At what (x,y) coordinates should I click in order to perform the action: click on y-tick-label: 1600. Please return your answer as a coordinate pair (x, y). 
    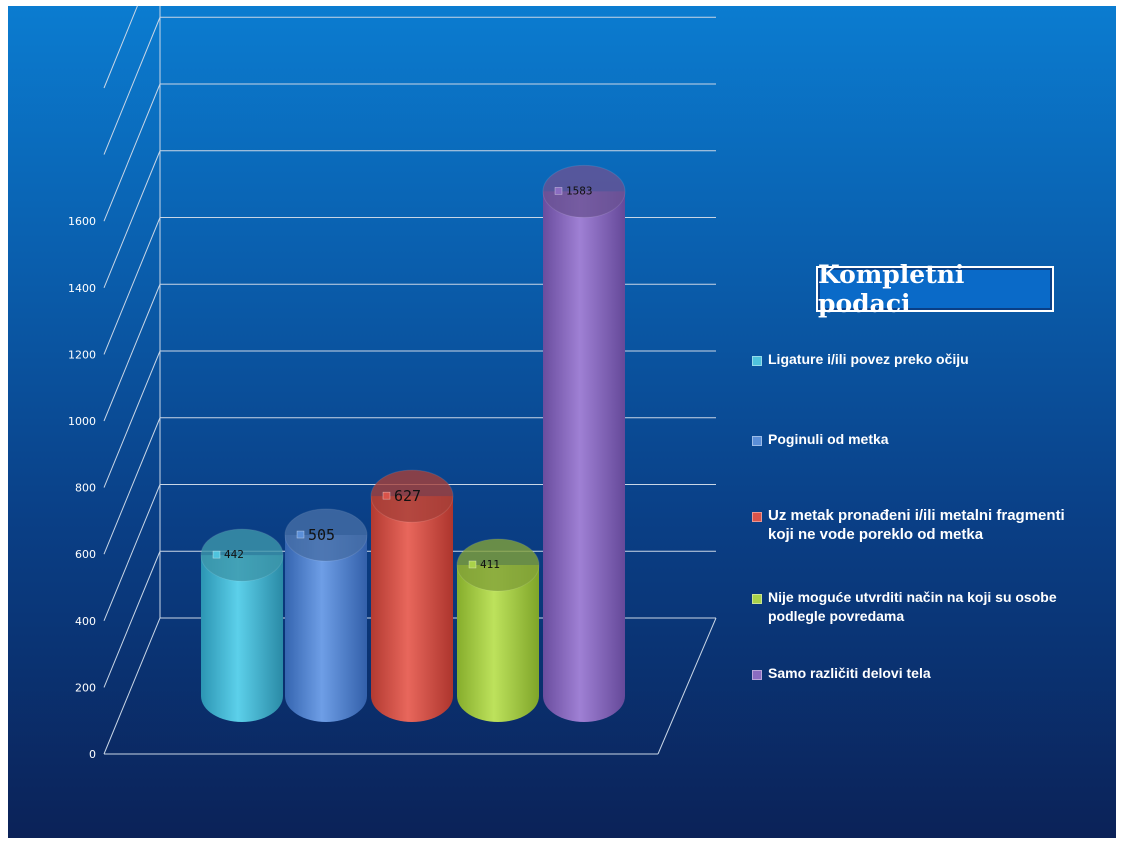
    Looking at the image, I should click on (82, 221).